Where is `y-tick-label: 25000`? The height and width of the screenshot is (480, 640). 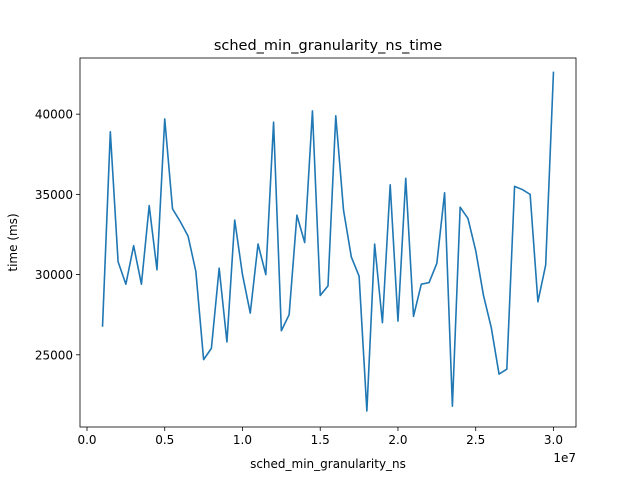
y-tick-label: 25000 is located at coordinates (54, 355).